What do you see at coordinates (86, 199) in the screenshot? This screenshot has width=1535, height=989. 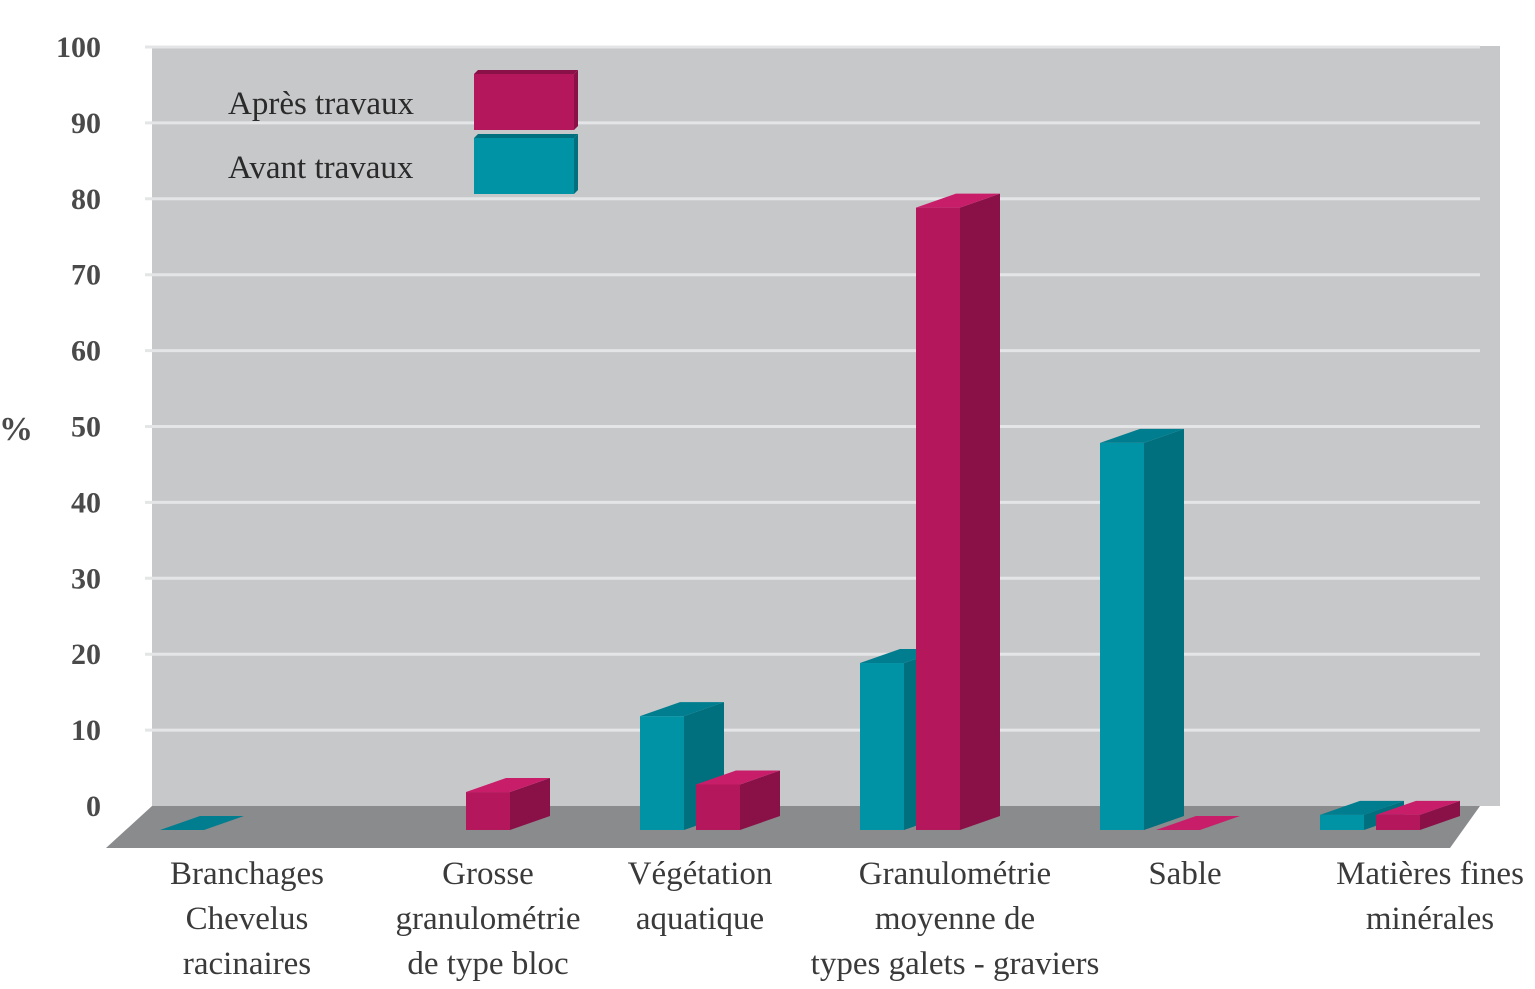 I see `y-tick-label: 80` at bounding box center [86, 199].